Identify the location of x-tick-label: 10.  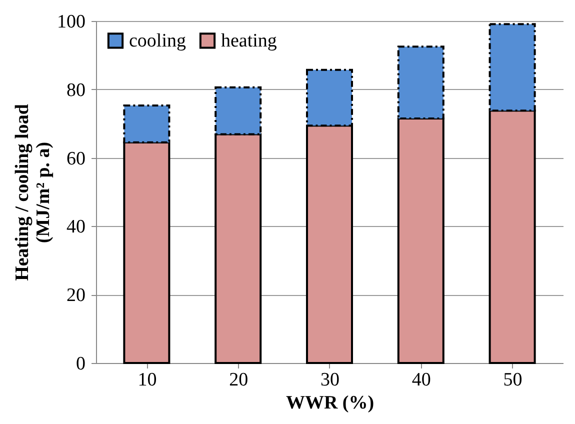
(147, 380).